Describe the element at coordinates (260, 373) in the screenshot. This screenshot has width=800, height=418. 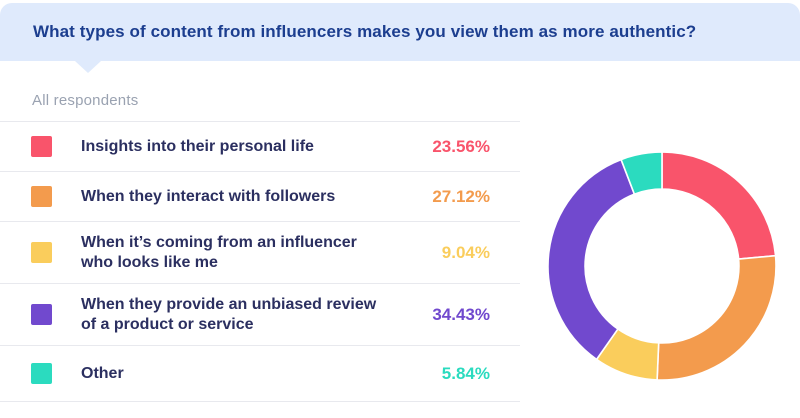
I see `legend-row-other: Other 5.84%` at that location.